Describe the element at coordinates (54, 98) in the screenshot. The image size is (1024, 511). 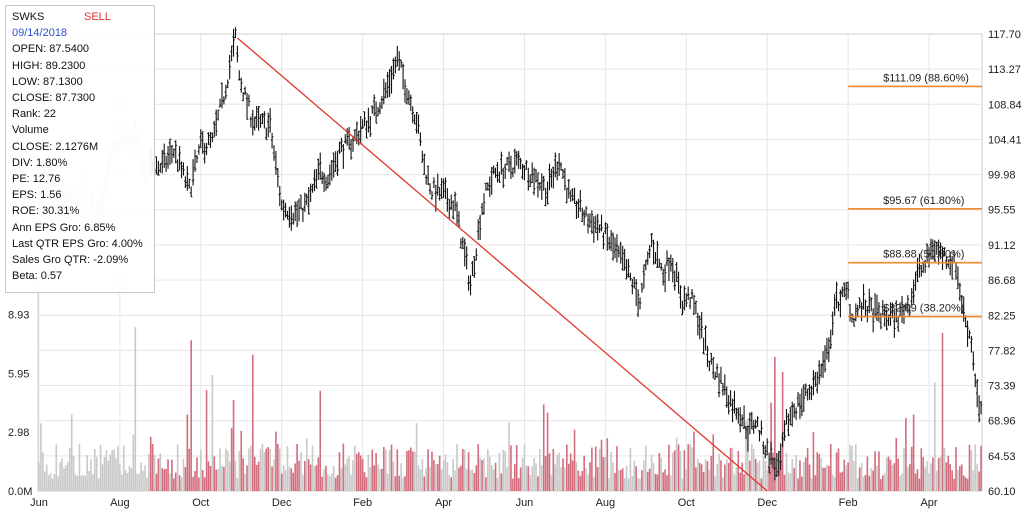
I see `info-row: CLOSE: 87.7300` at that location.